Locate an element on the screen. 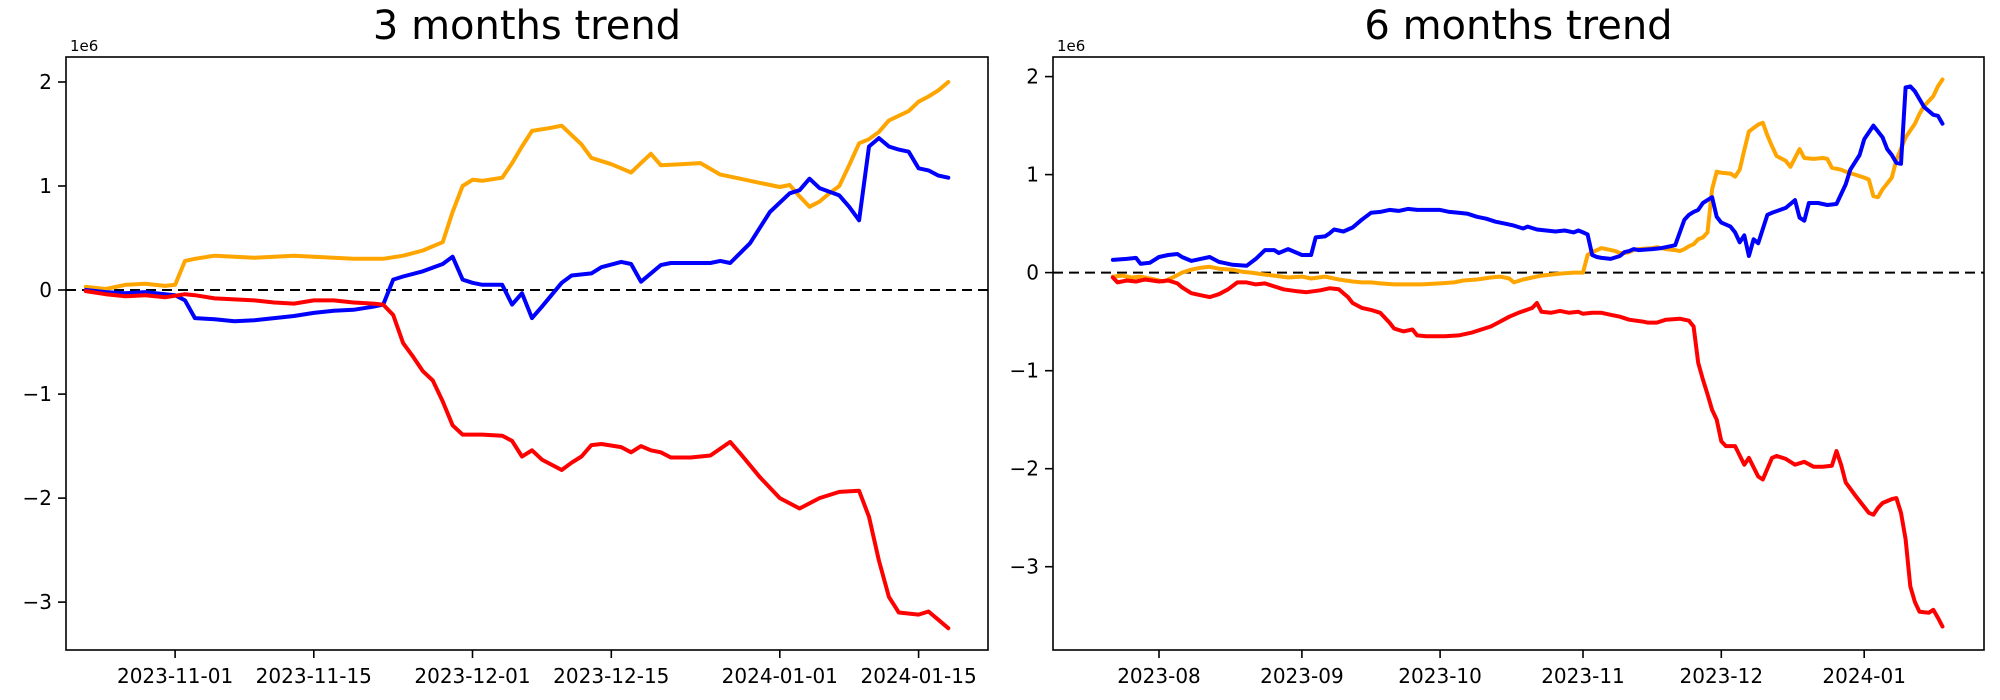 Image resolution: width=2000 pixels, height=700 pixels. chart-title: 3 months trend is located at coordinates (527, 26).